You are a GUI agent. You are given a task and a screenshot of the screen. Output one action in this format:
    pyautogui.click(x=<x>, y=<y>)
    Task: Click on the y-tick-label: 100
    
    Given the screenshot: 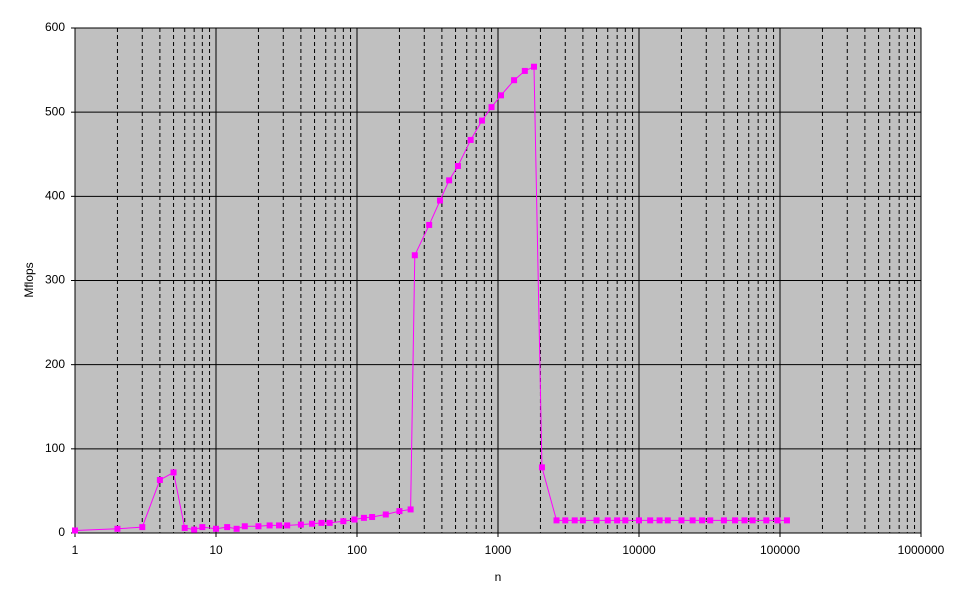 What is the action you would take?
    pyautogui.click(x=55, y=448)
    